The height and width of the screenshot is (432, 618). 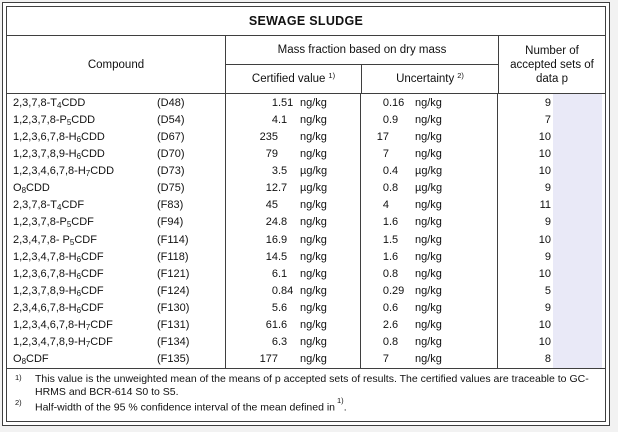 I want to click on certified-value-number: 0, so click(x=274, y=290).